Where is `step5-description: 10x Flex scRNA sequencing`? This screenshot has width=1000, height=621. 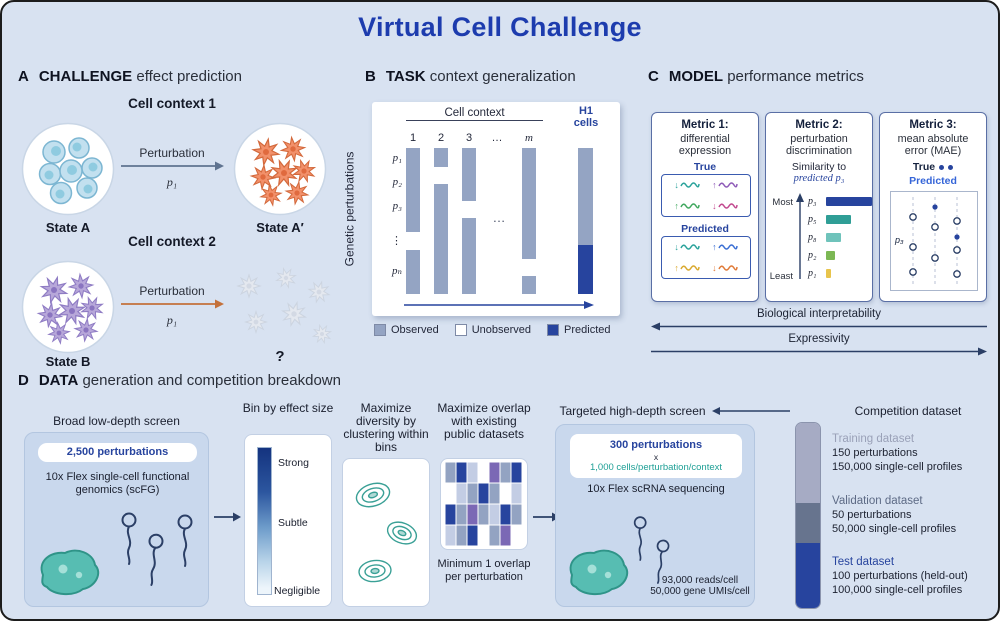 step5-description: 10x Flex scRNA sequencing is located at coordinates (656, 489).